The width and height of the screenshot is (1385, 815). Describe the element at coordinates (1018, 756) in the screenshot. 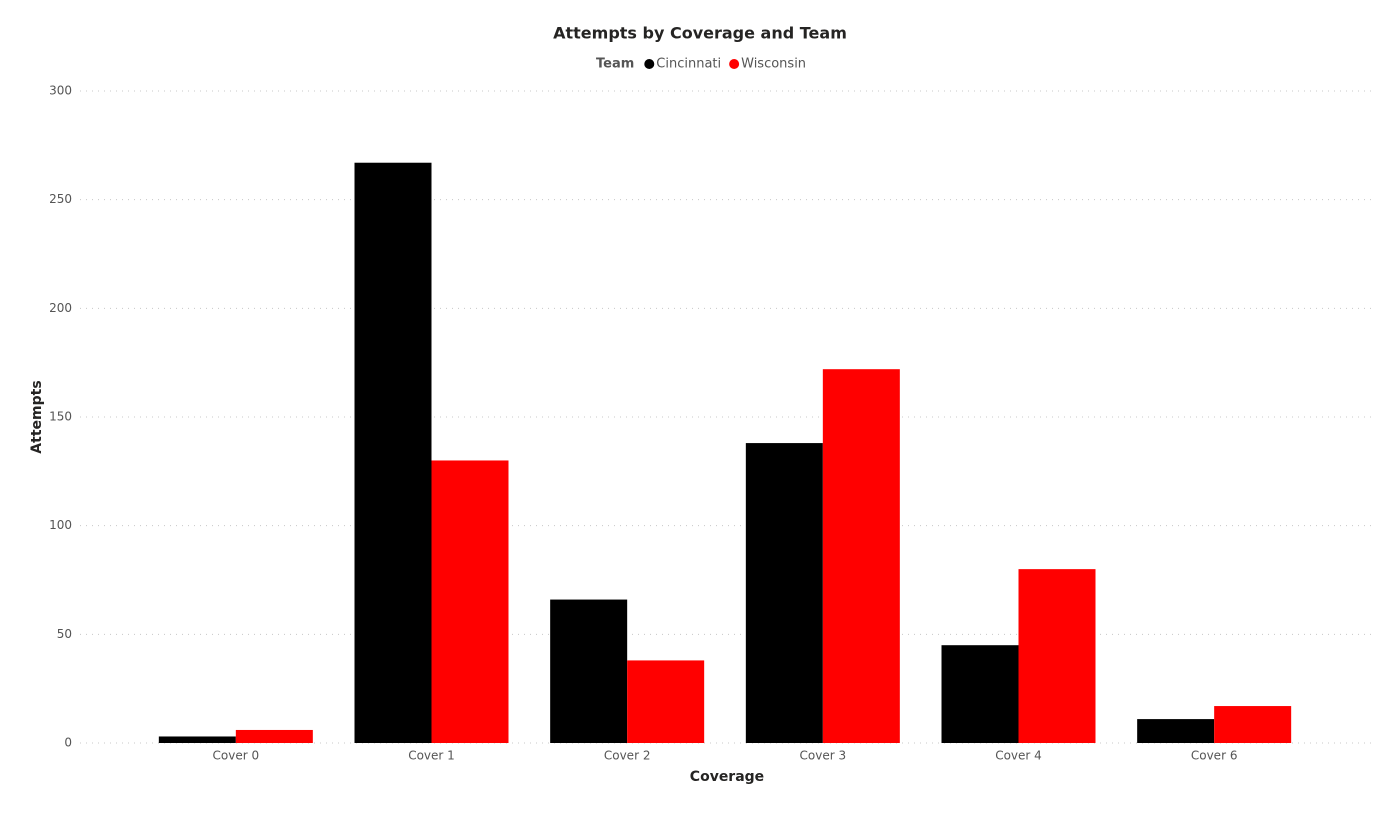

I see `x-tick-label: Cover 4` at that location.